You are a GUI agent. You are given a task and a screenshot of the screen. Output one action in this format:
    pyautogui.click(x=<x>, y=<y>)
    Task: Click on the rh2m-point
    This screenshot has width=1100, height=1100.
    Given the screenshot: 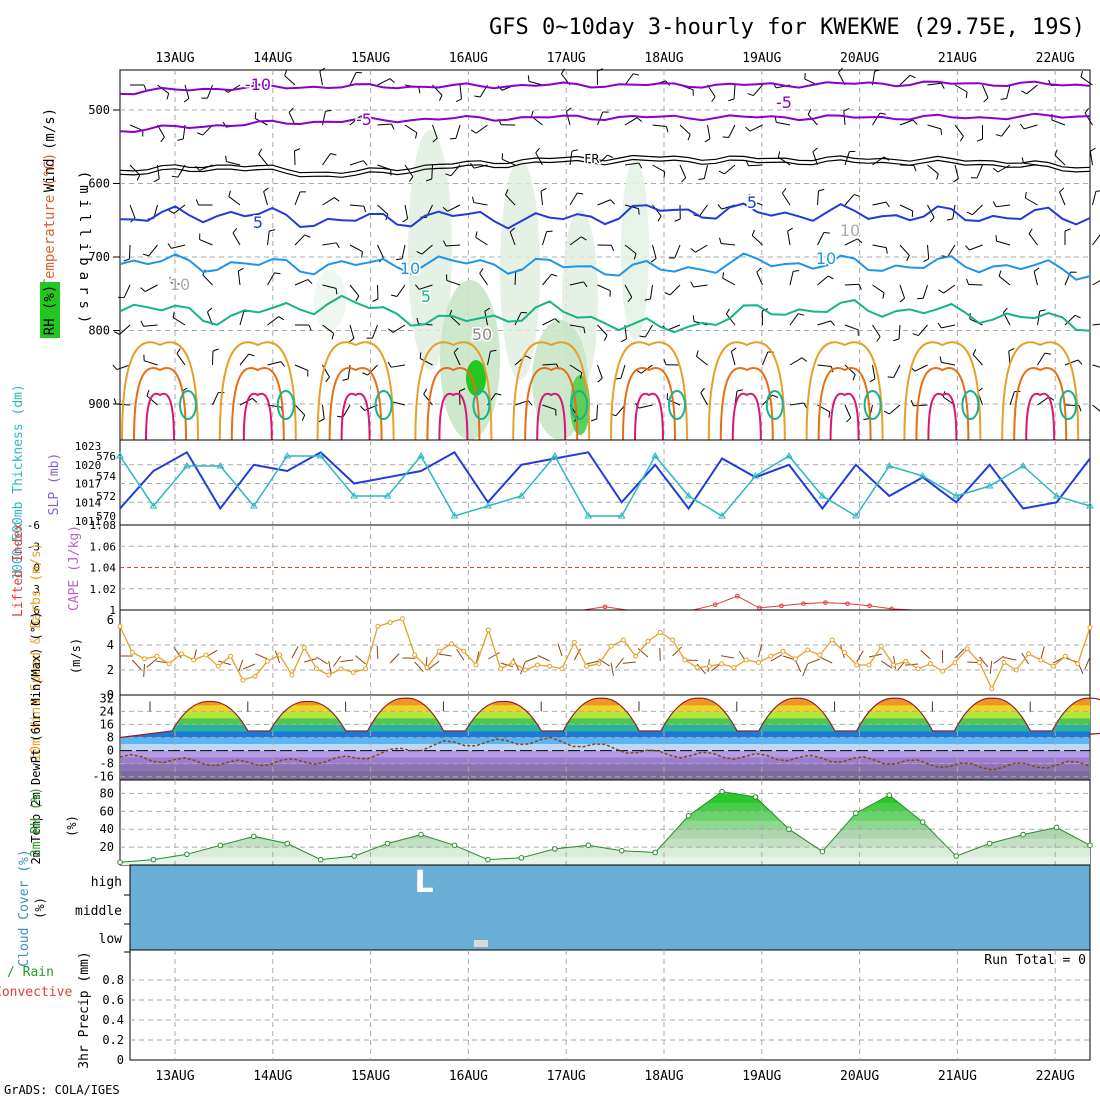 What is the action you would take?
    pyautogui.click(x=722, y=791)
    